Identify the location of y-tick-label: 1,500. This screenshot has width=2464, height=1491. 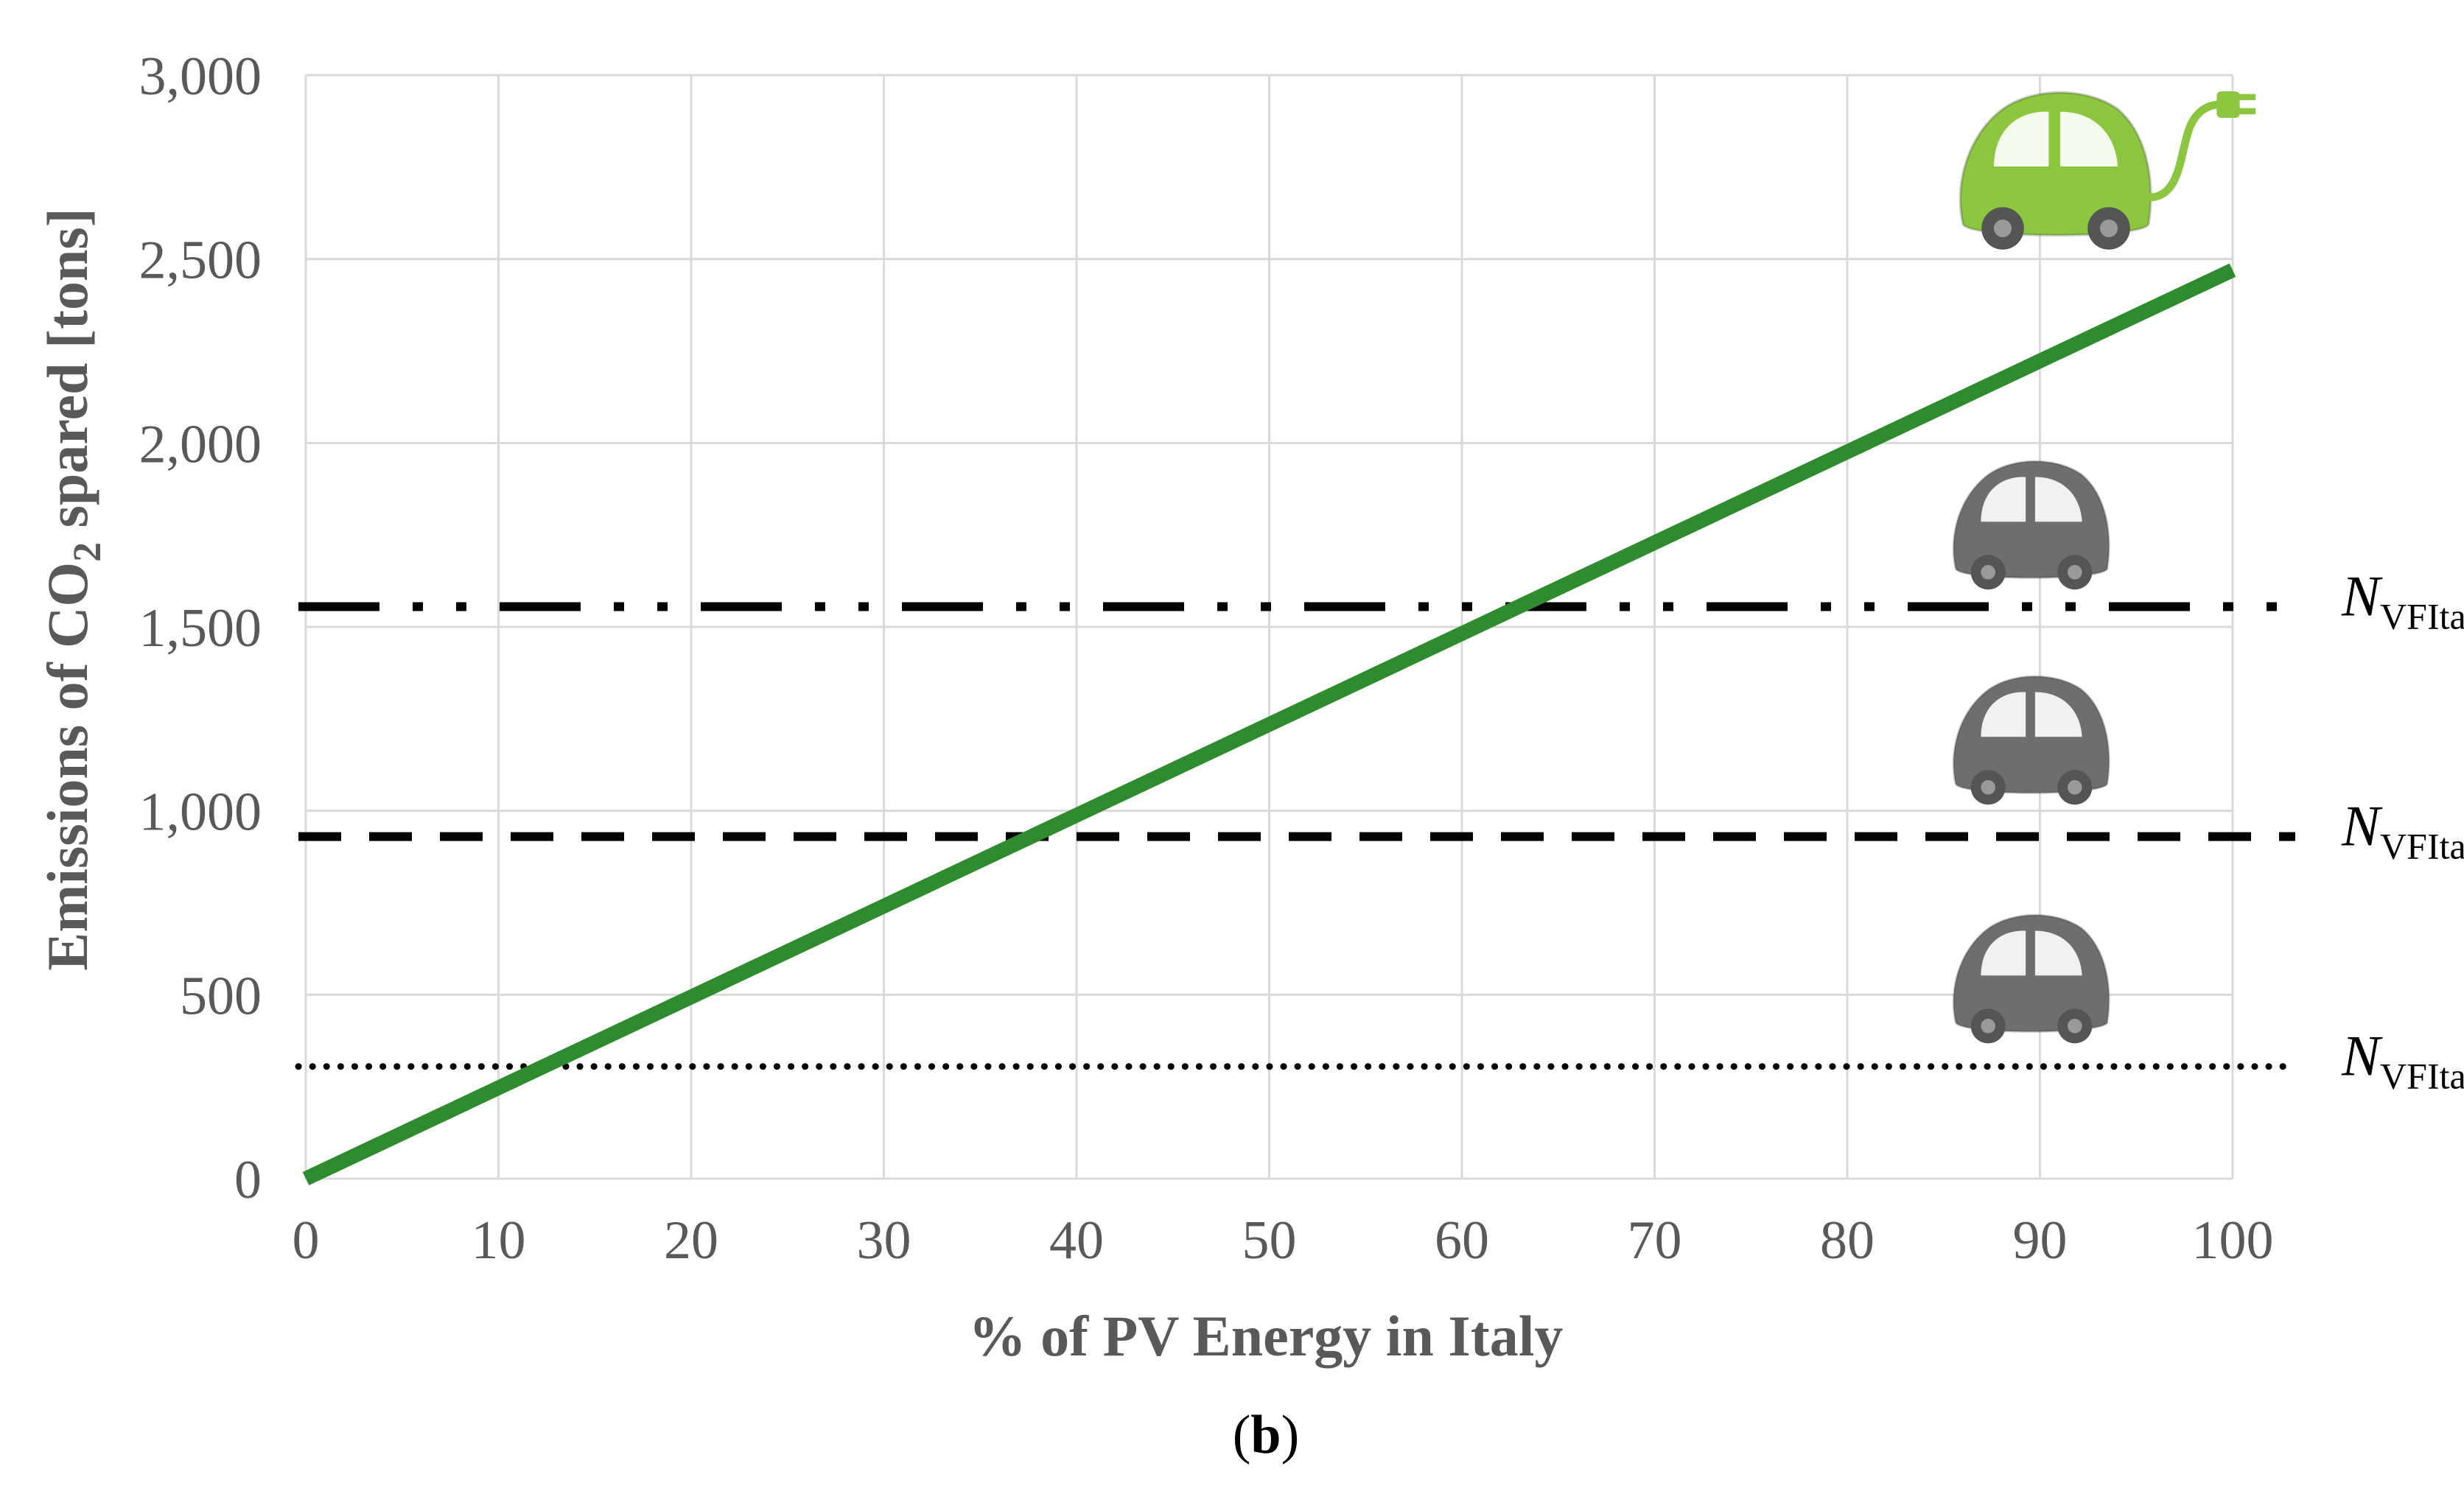
(200, 628).